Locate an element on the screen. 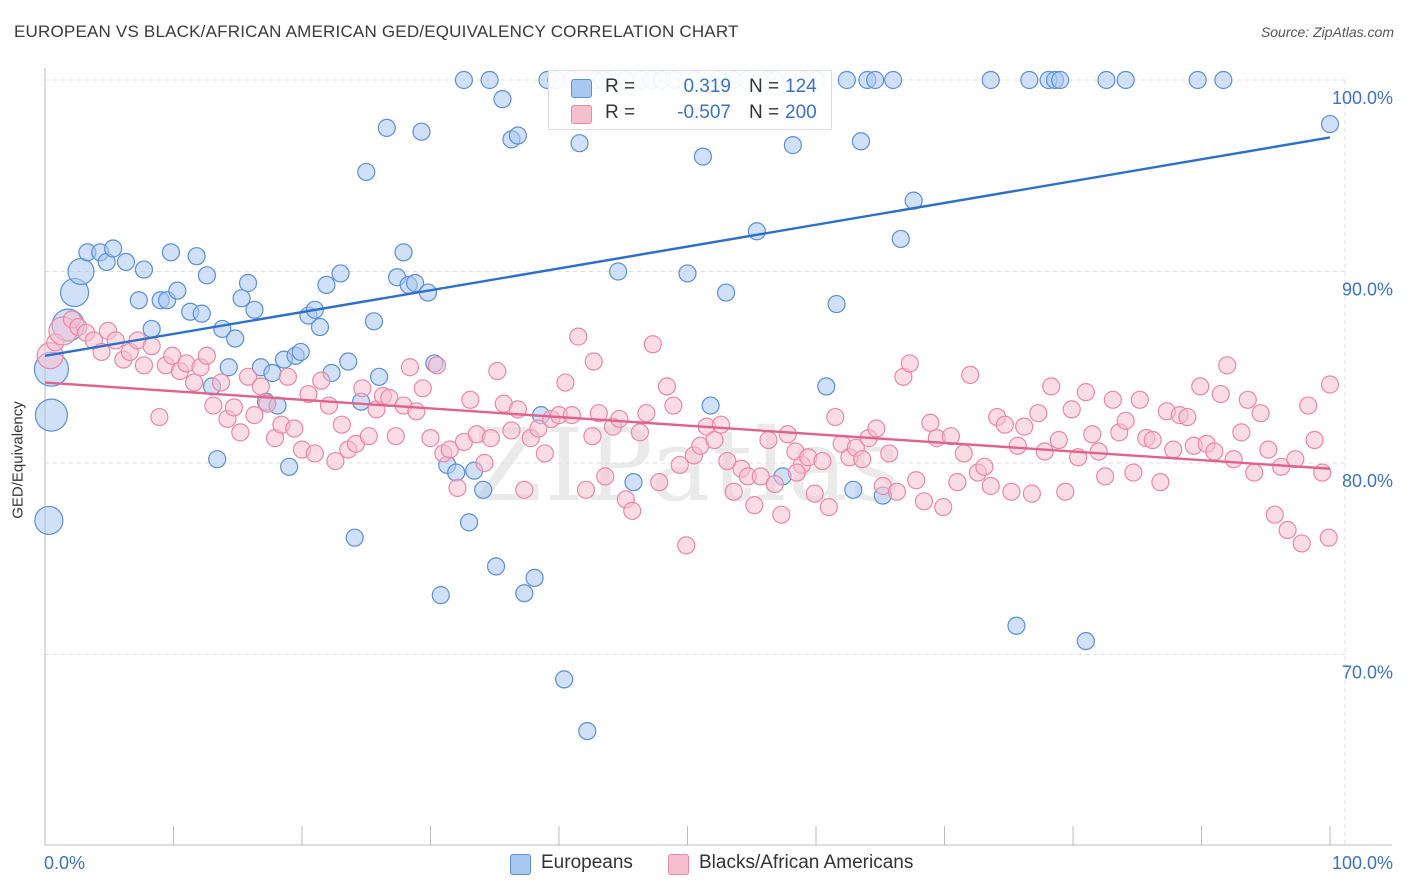  legend-r-value: -0.507 is located at coordinates (704, 112).